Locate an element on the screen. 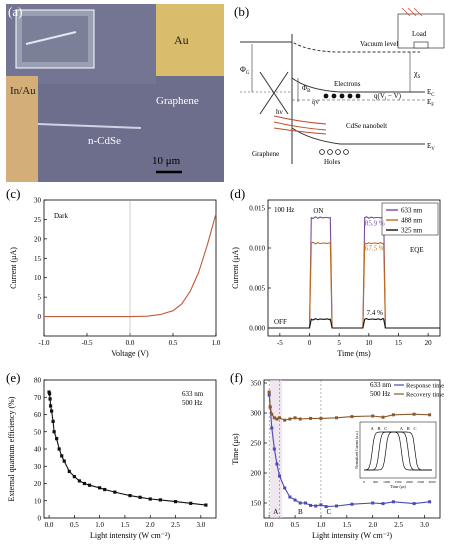  load-circuit is located at coordinates (421, 28).